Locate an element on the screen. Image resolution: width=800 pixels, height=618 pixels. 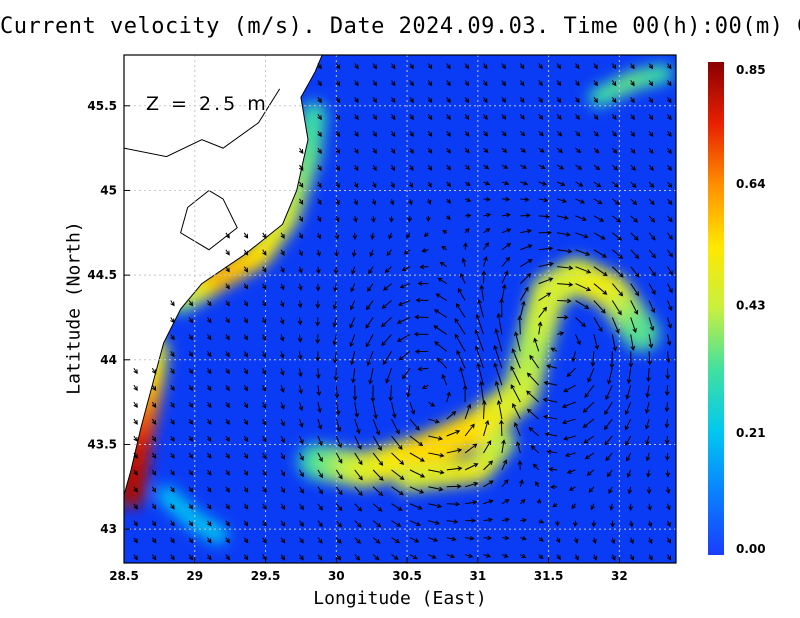
x-tick-label: 29 is located at coordinates (194, 576).